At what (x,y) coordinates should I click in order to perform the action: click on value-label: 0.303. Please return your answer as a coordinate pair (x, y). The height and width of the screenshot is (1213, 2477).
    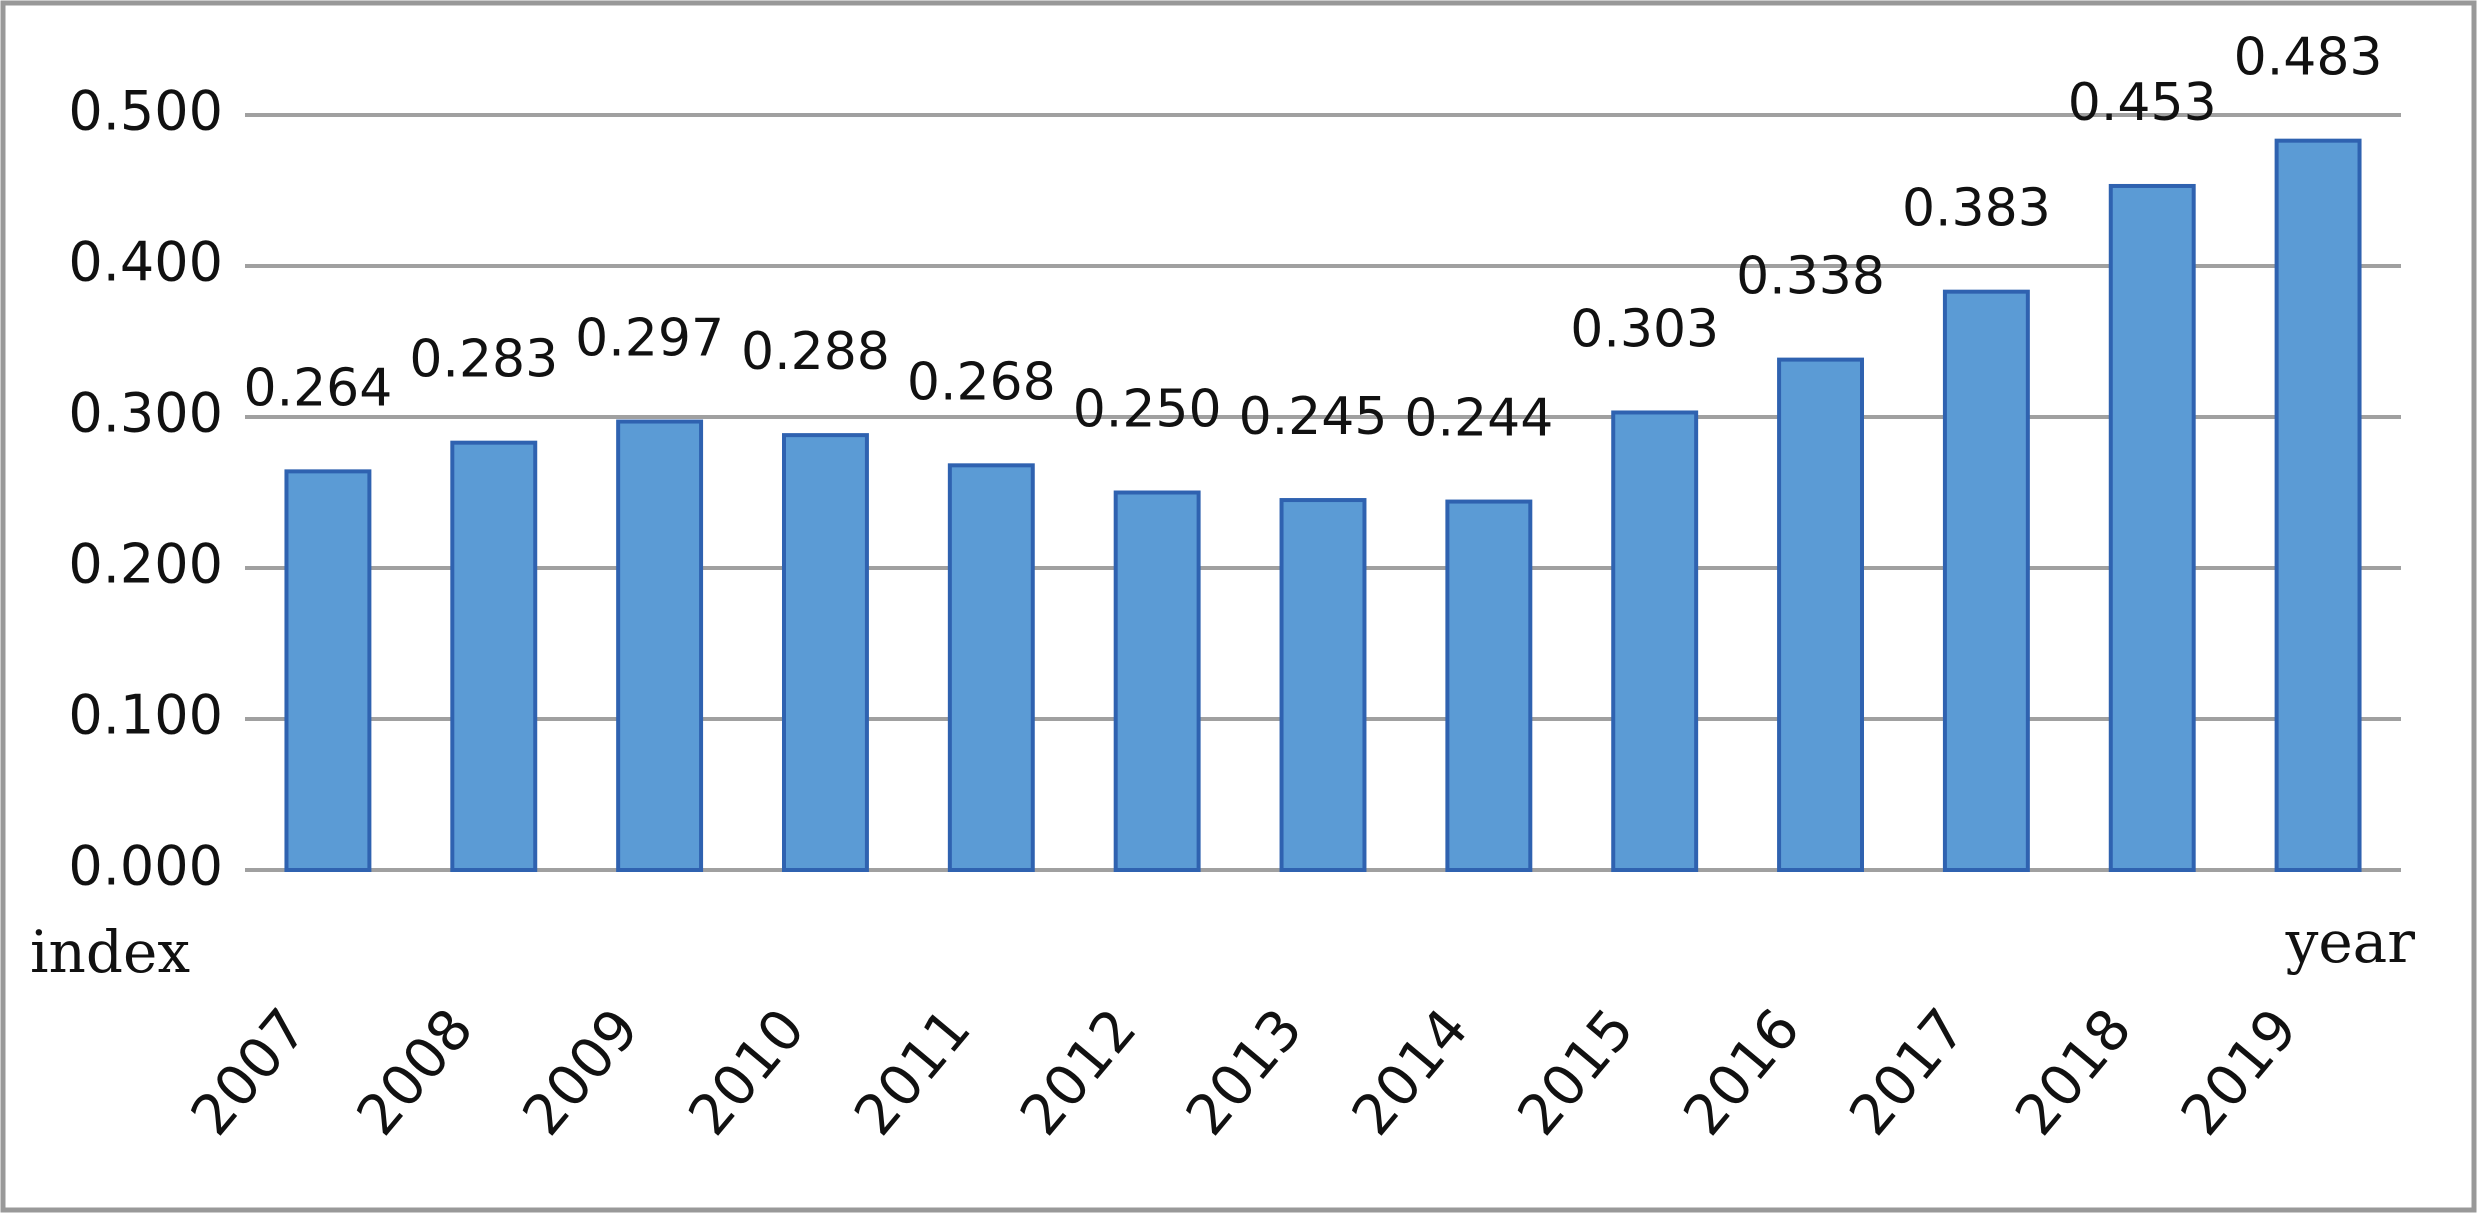
    Looking at the image, I should click on (1644, 329).